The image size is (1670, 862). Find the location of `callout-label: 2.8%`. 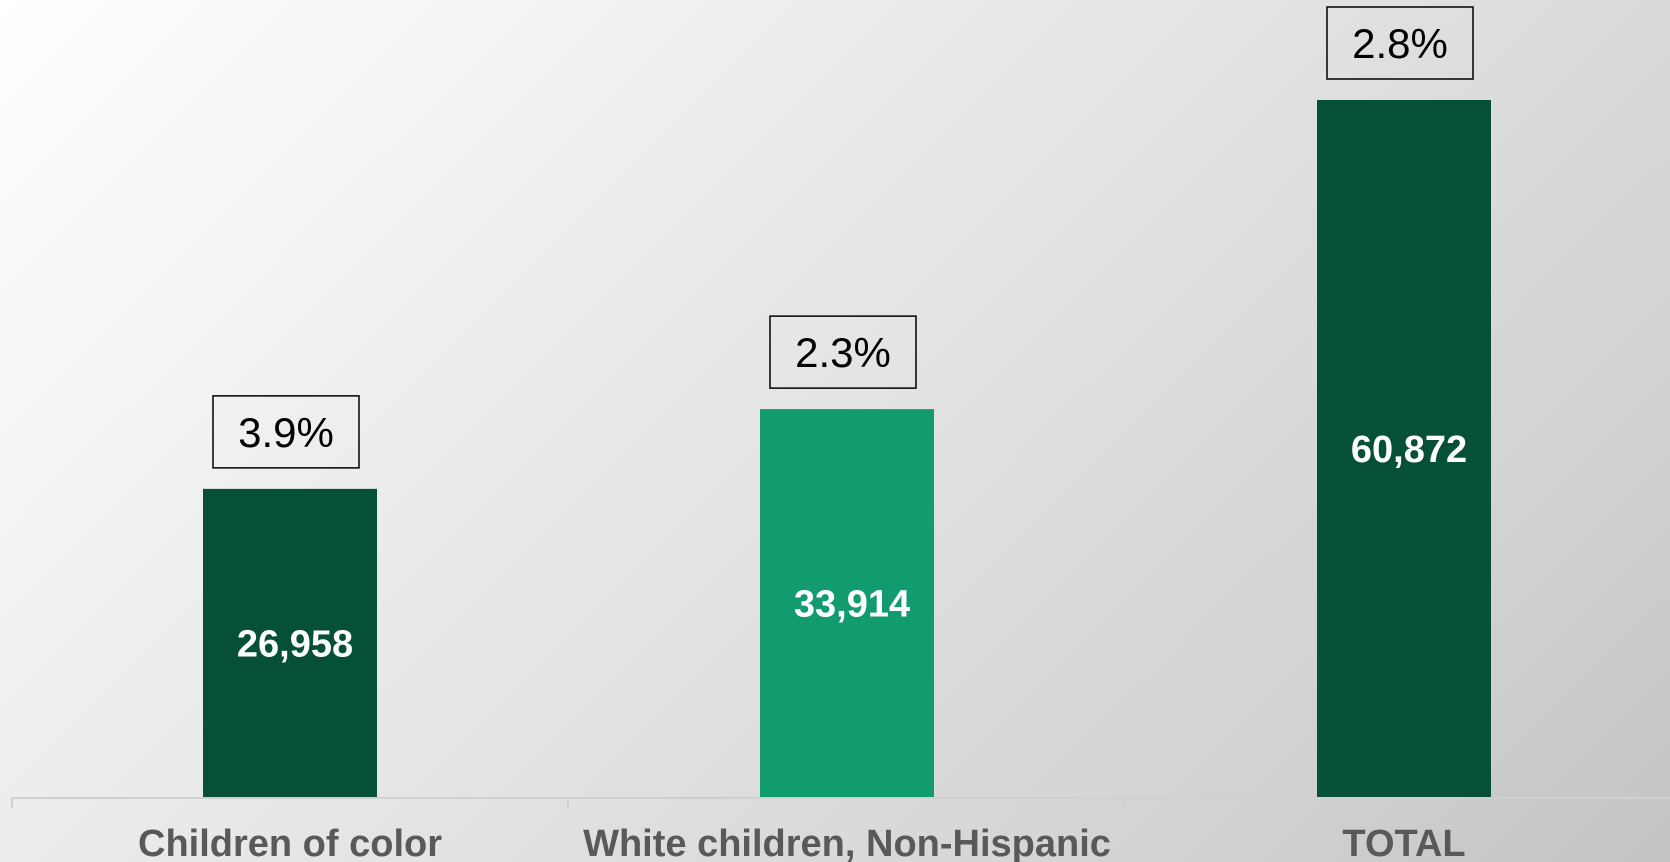

callout-label: 2.8% is located at coordinates (1400, 43).